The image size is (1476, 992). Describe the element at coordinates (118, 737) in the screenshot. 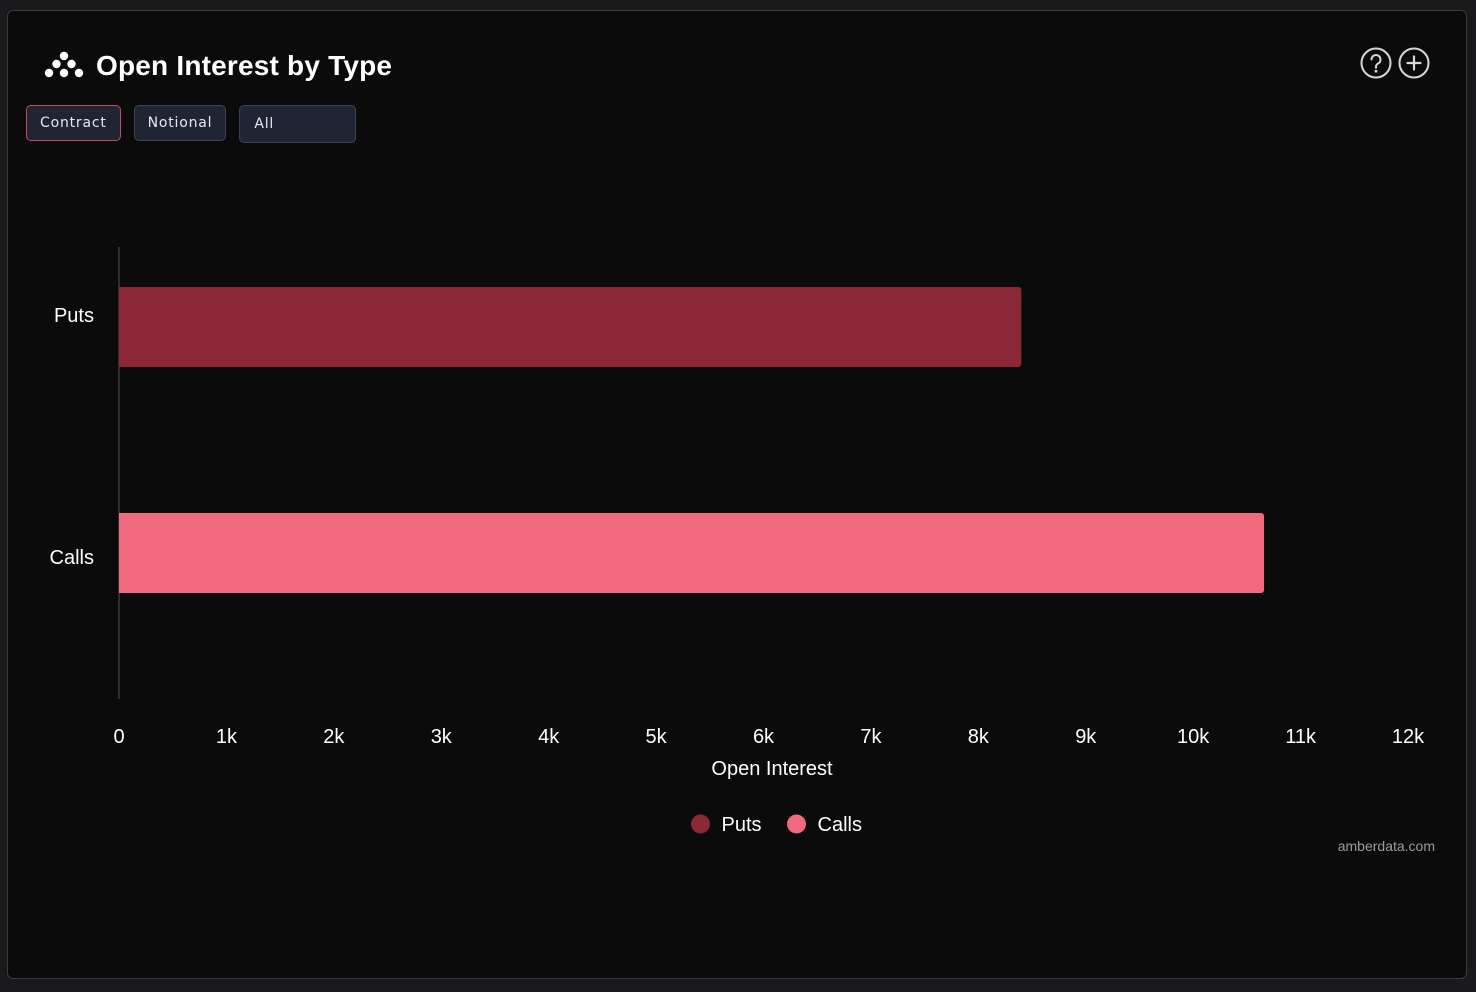

I see `x-tick-label: 0` at that location.